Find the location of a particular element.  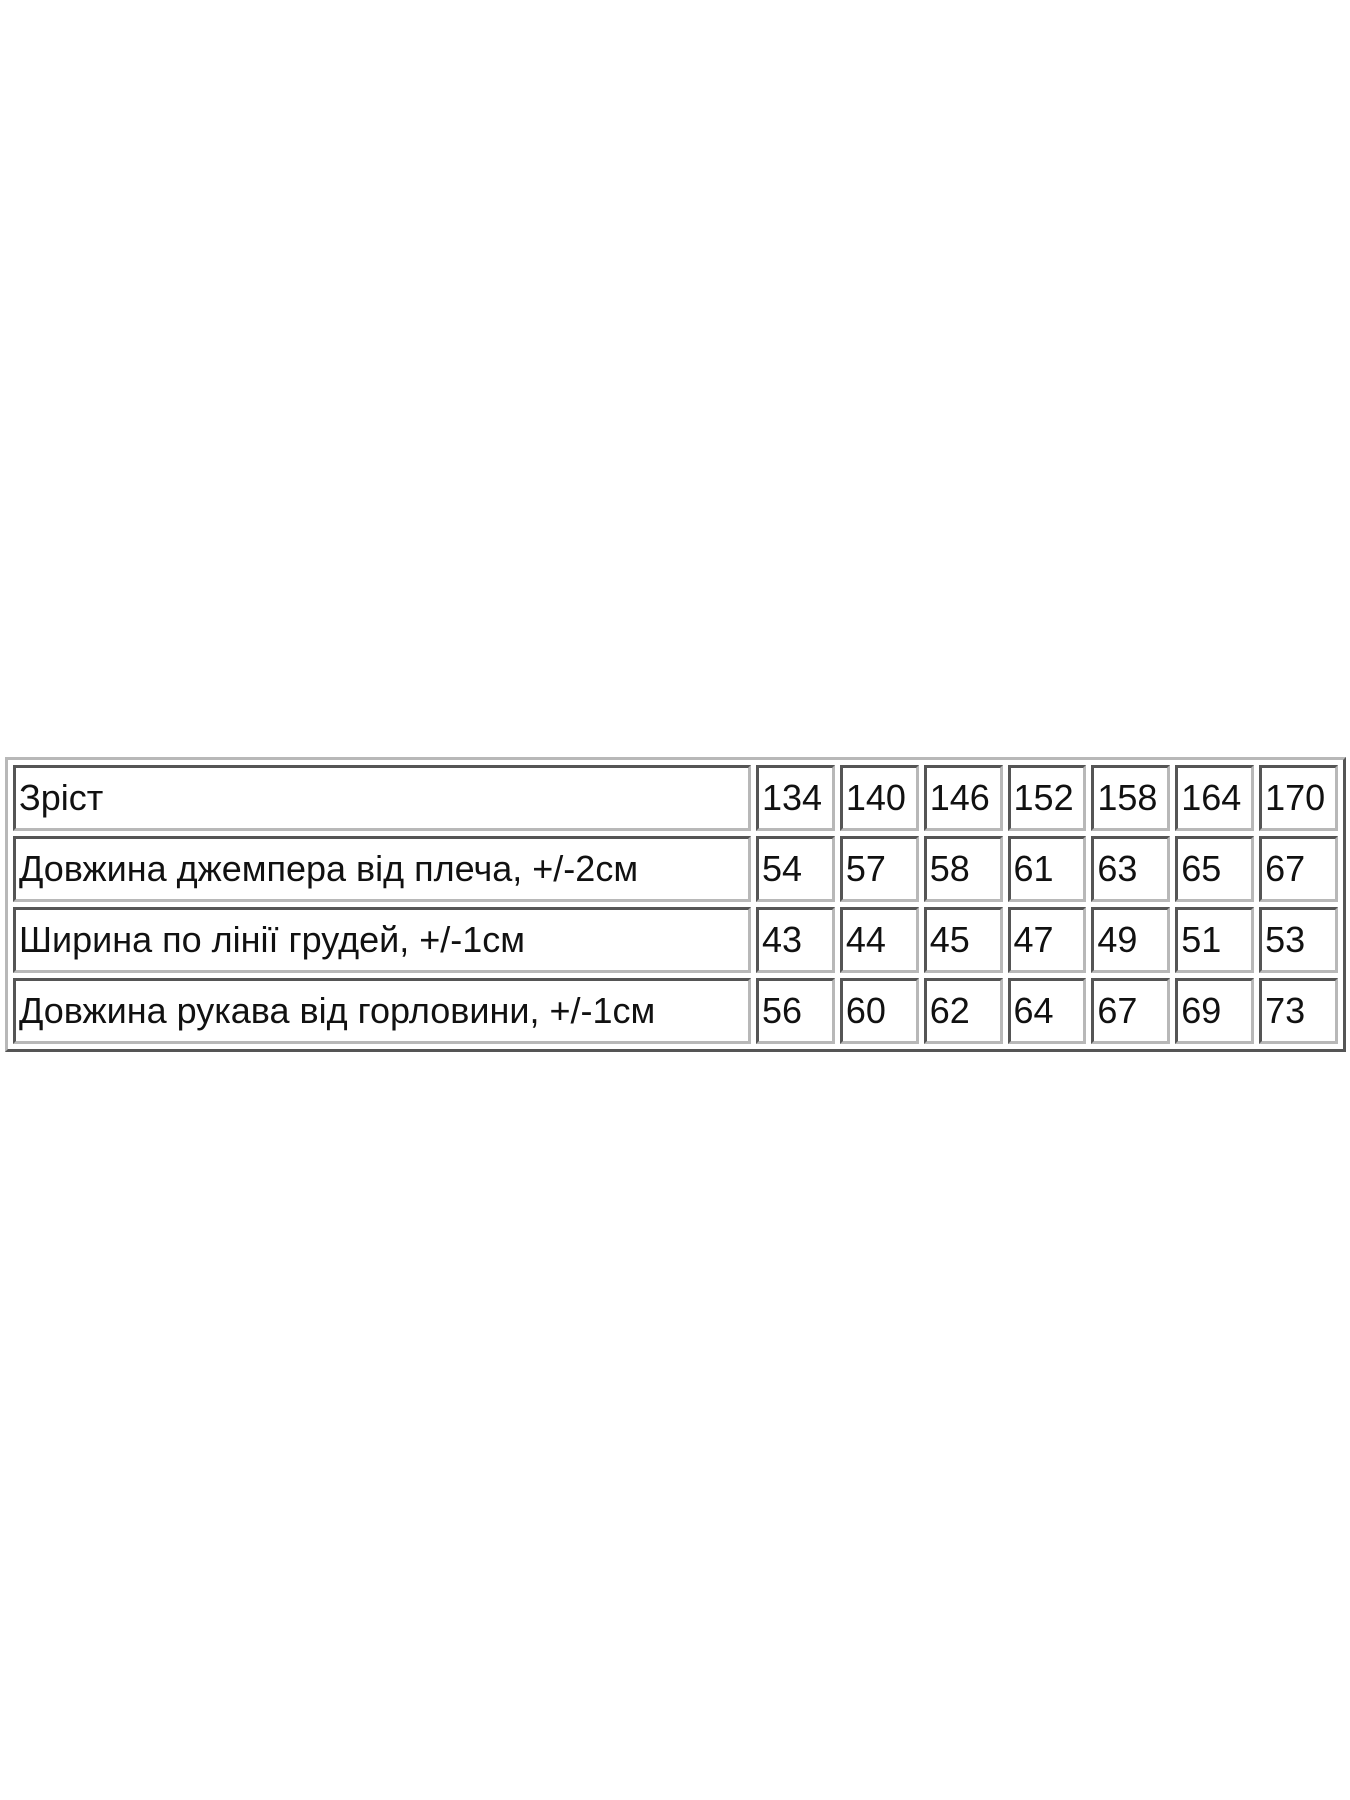

row-label: Довжина рукава від горловини, +/-1см is located at coordinates (382, 1011).